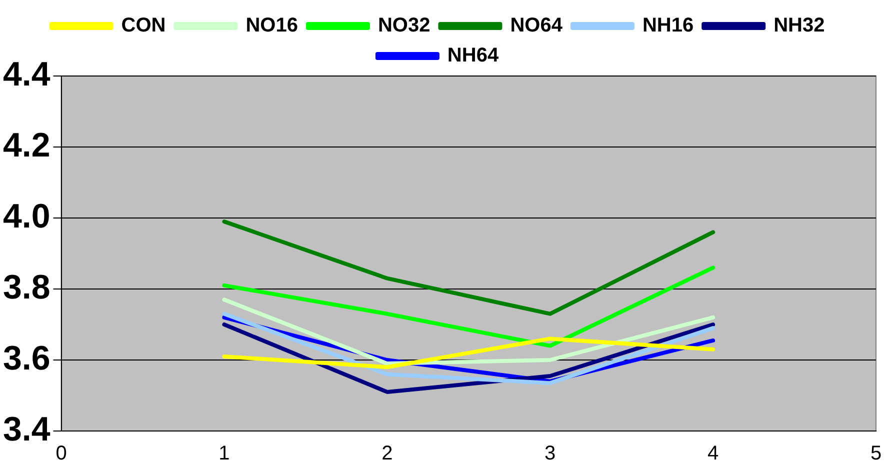 The image size is (888, 469). Describe the element at coordinates (272, 25) in the screenshot. I see `legend-label: NO16` at that location.